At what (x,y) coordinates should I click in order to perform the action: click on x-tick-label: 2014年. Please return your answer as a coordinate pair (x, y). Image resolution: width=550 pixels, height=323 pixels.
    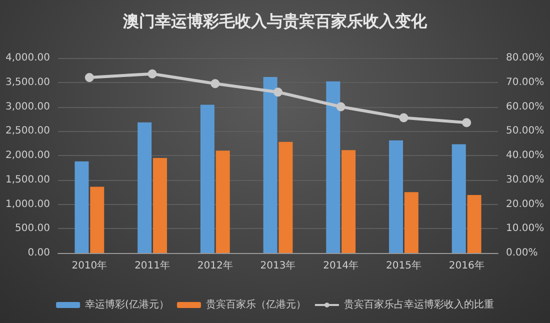
    Looking at the image, I should click on (341, 266).